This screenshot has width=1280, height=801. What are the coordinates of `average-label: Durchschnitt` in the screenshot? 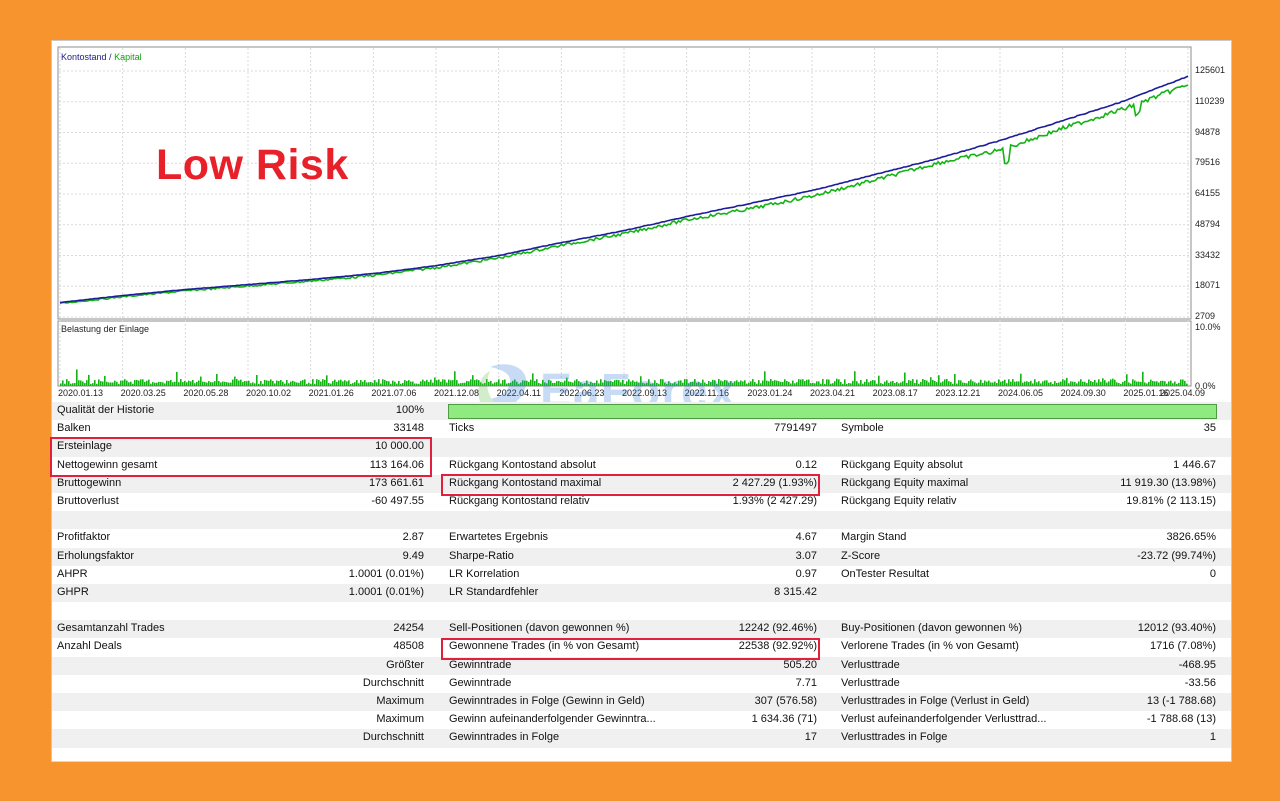 It's located at (393, 682).